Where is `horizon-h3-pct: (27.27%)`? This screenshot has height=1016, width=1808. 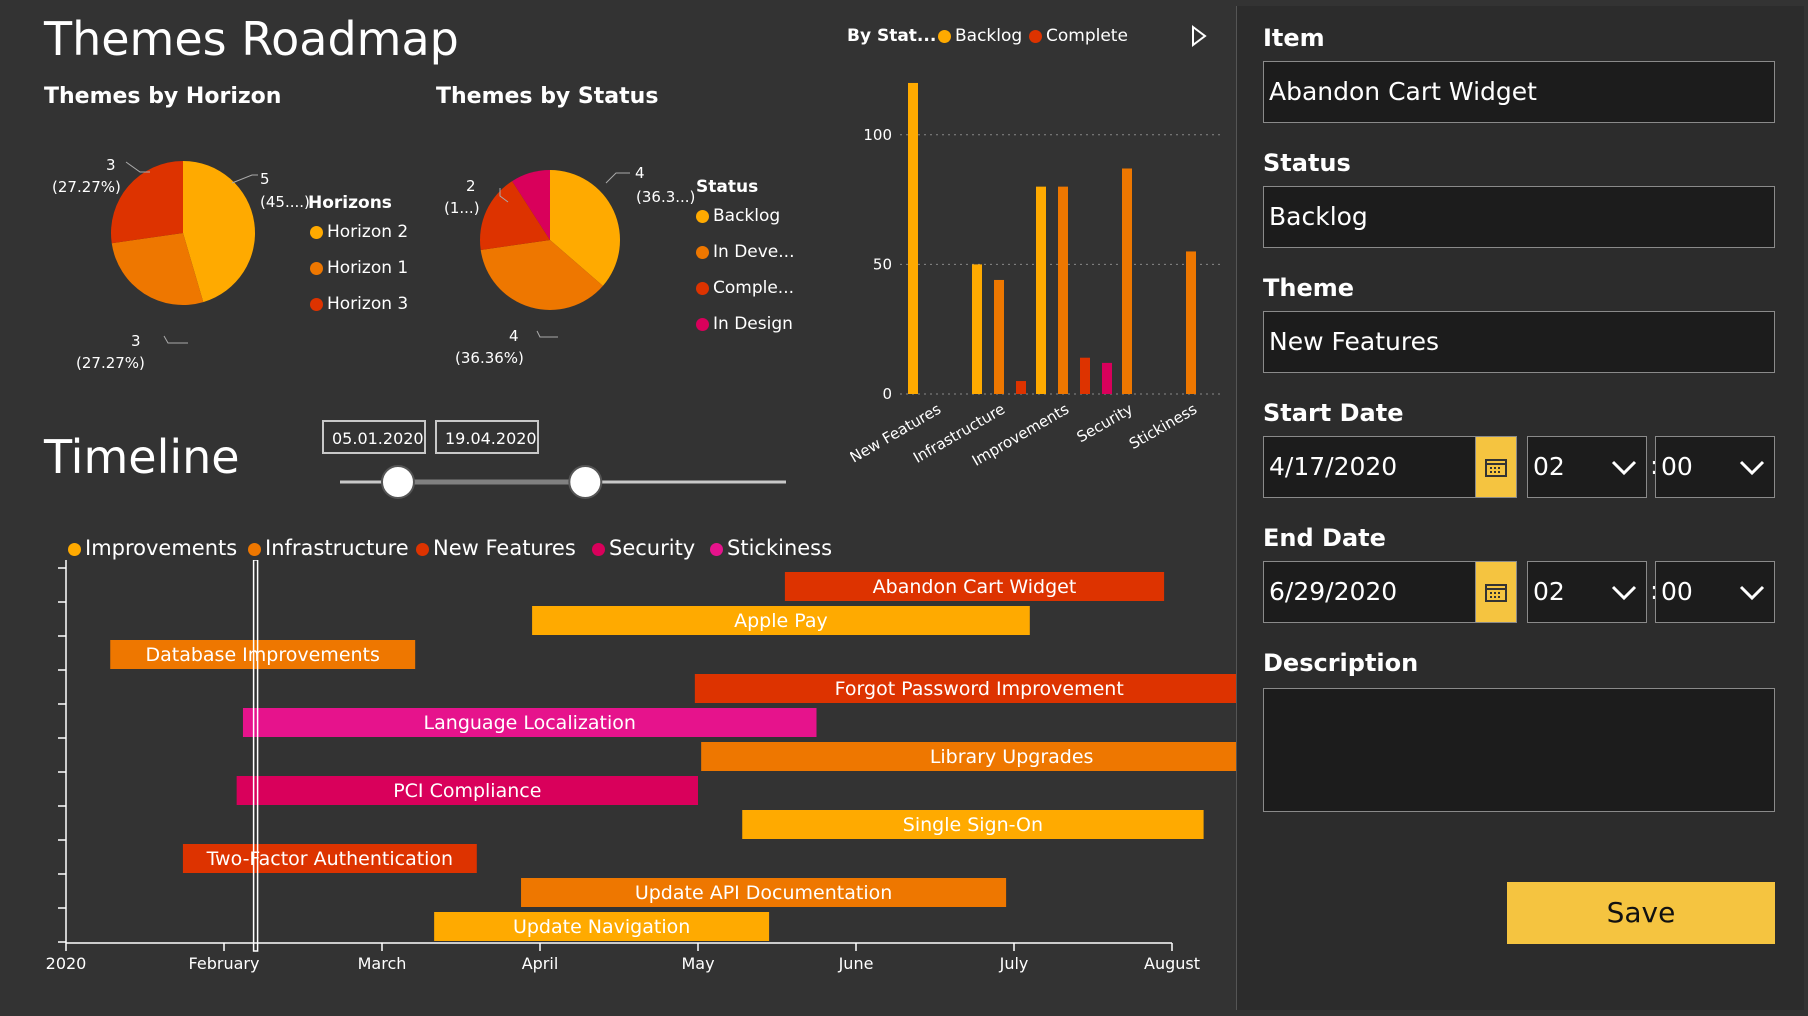
horizon-h3-pct: (27.27%) is located at coordinates (86, 187).